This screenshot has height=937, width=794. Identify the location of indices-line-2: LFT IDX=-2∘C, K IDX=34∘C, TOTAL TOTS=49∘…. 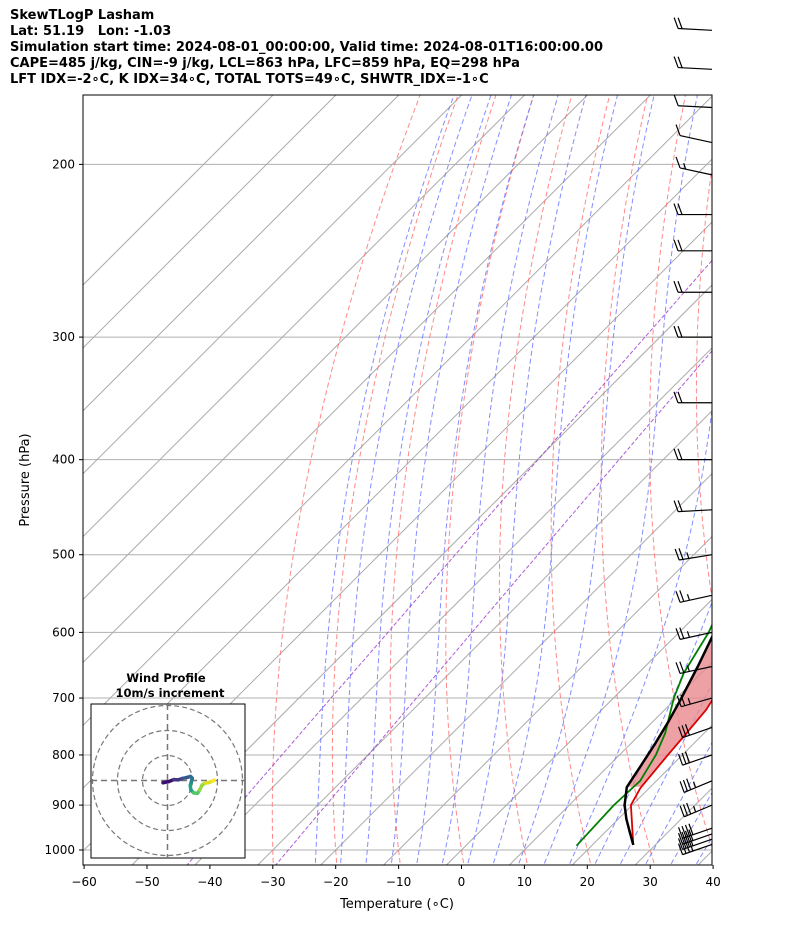
(249, 79).